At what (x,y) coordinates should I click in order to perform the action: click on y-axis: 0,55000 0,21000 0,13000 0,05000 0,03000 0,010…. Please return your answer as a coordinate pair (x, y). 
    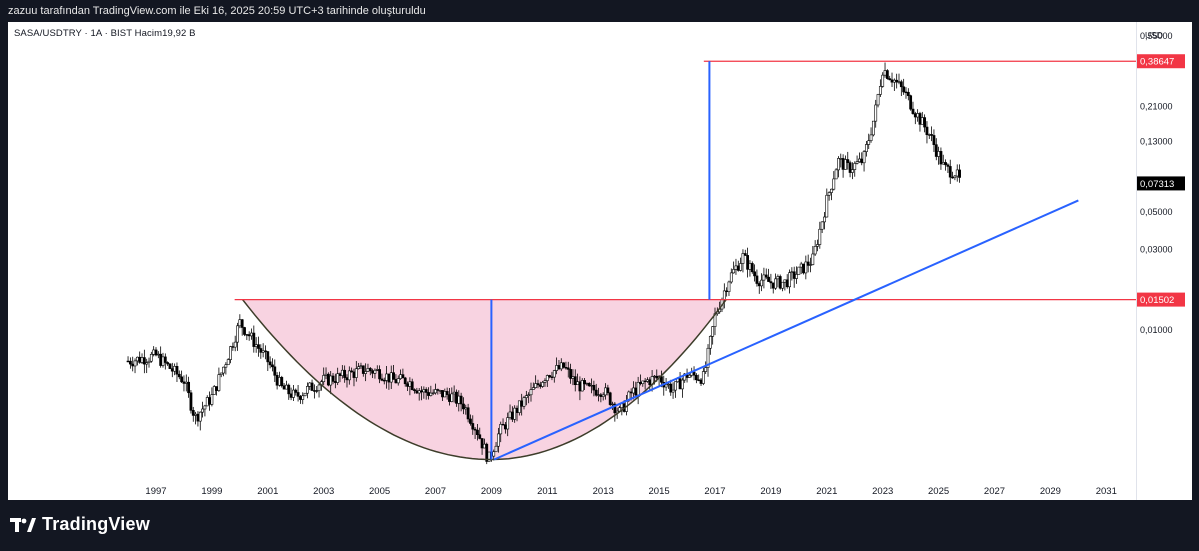
    Looking at the image, I should click on (1161, 183).